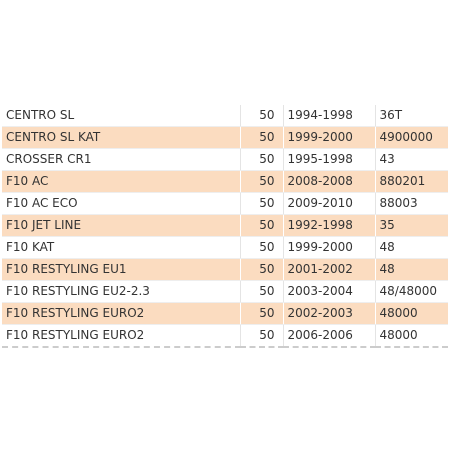 The image size is (450, 450). I want to click on table-row: F10 JET LINE 50 1992-1998 35, so click(225, 225).